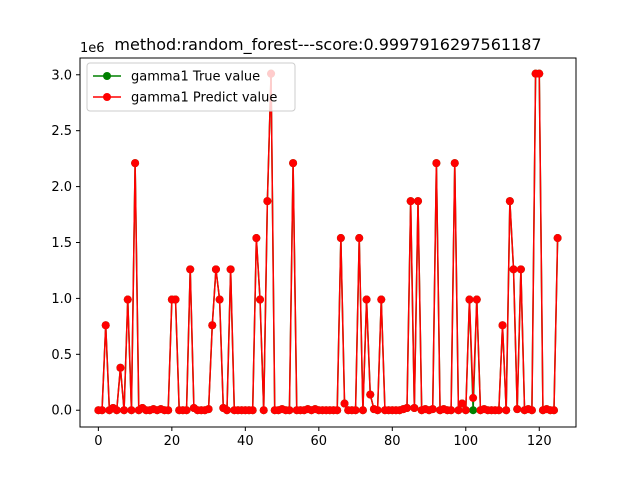 The image size is (640, 480). Describe the element at coordinates (61, 187) in the screenshot. I see `y-tick-label: 2.0` at that location.